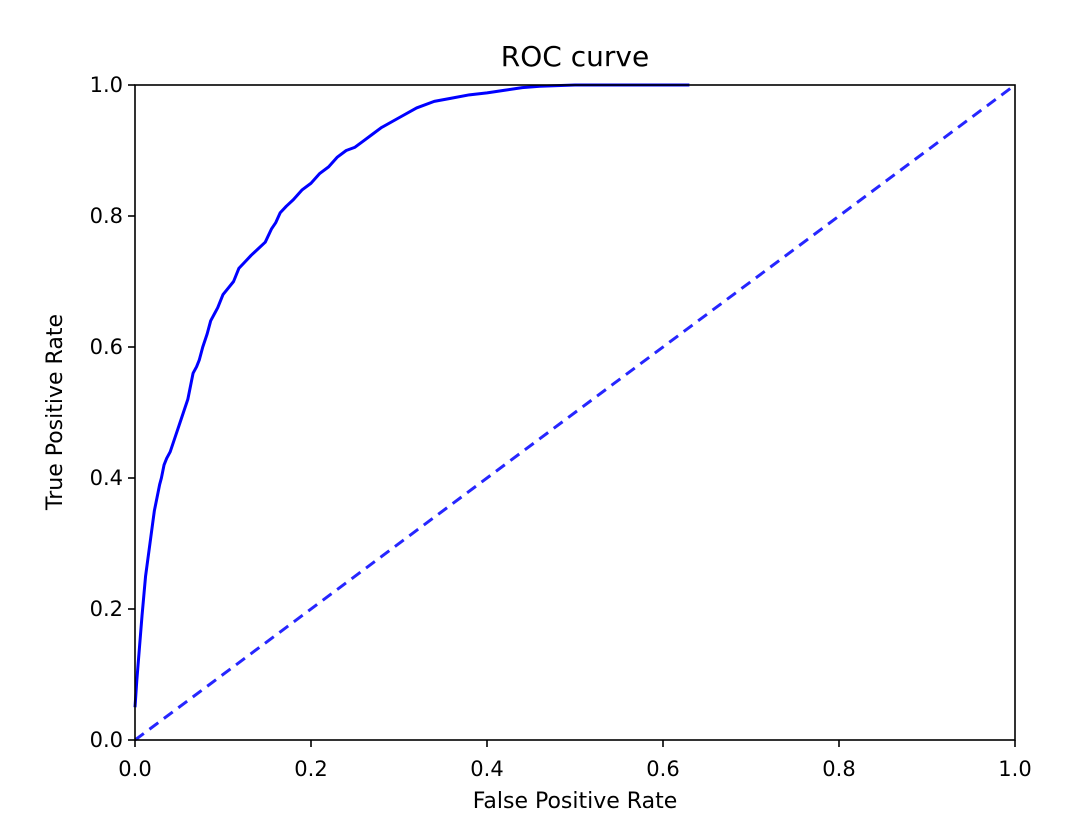 Image resolution: width=1080 pixels, height=839 pixels. What do you see at coordinates (106, 609) in the screenshot?
I see `y-tick-label: 0.2` at bounding box center [106, 609].